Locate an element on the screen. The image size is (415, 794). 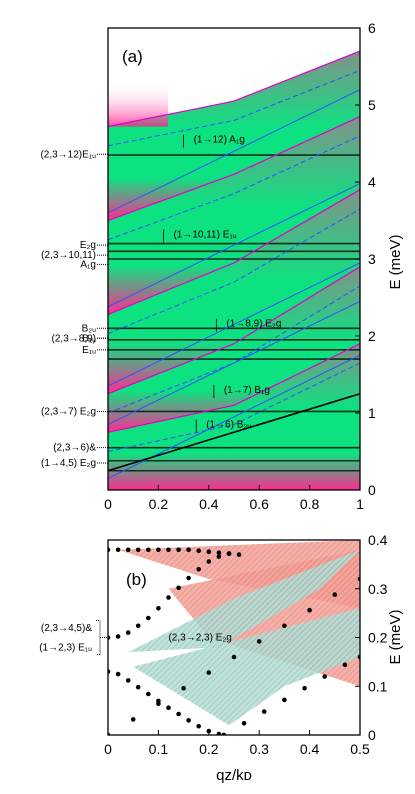
left-annotation: (2,3→10,11) is located at coordinates (68, 255).